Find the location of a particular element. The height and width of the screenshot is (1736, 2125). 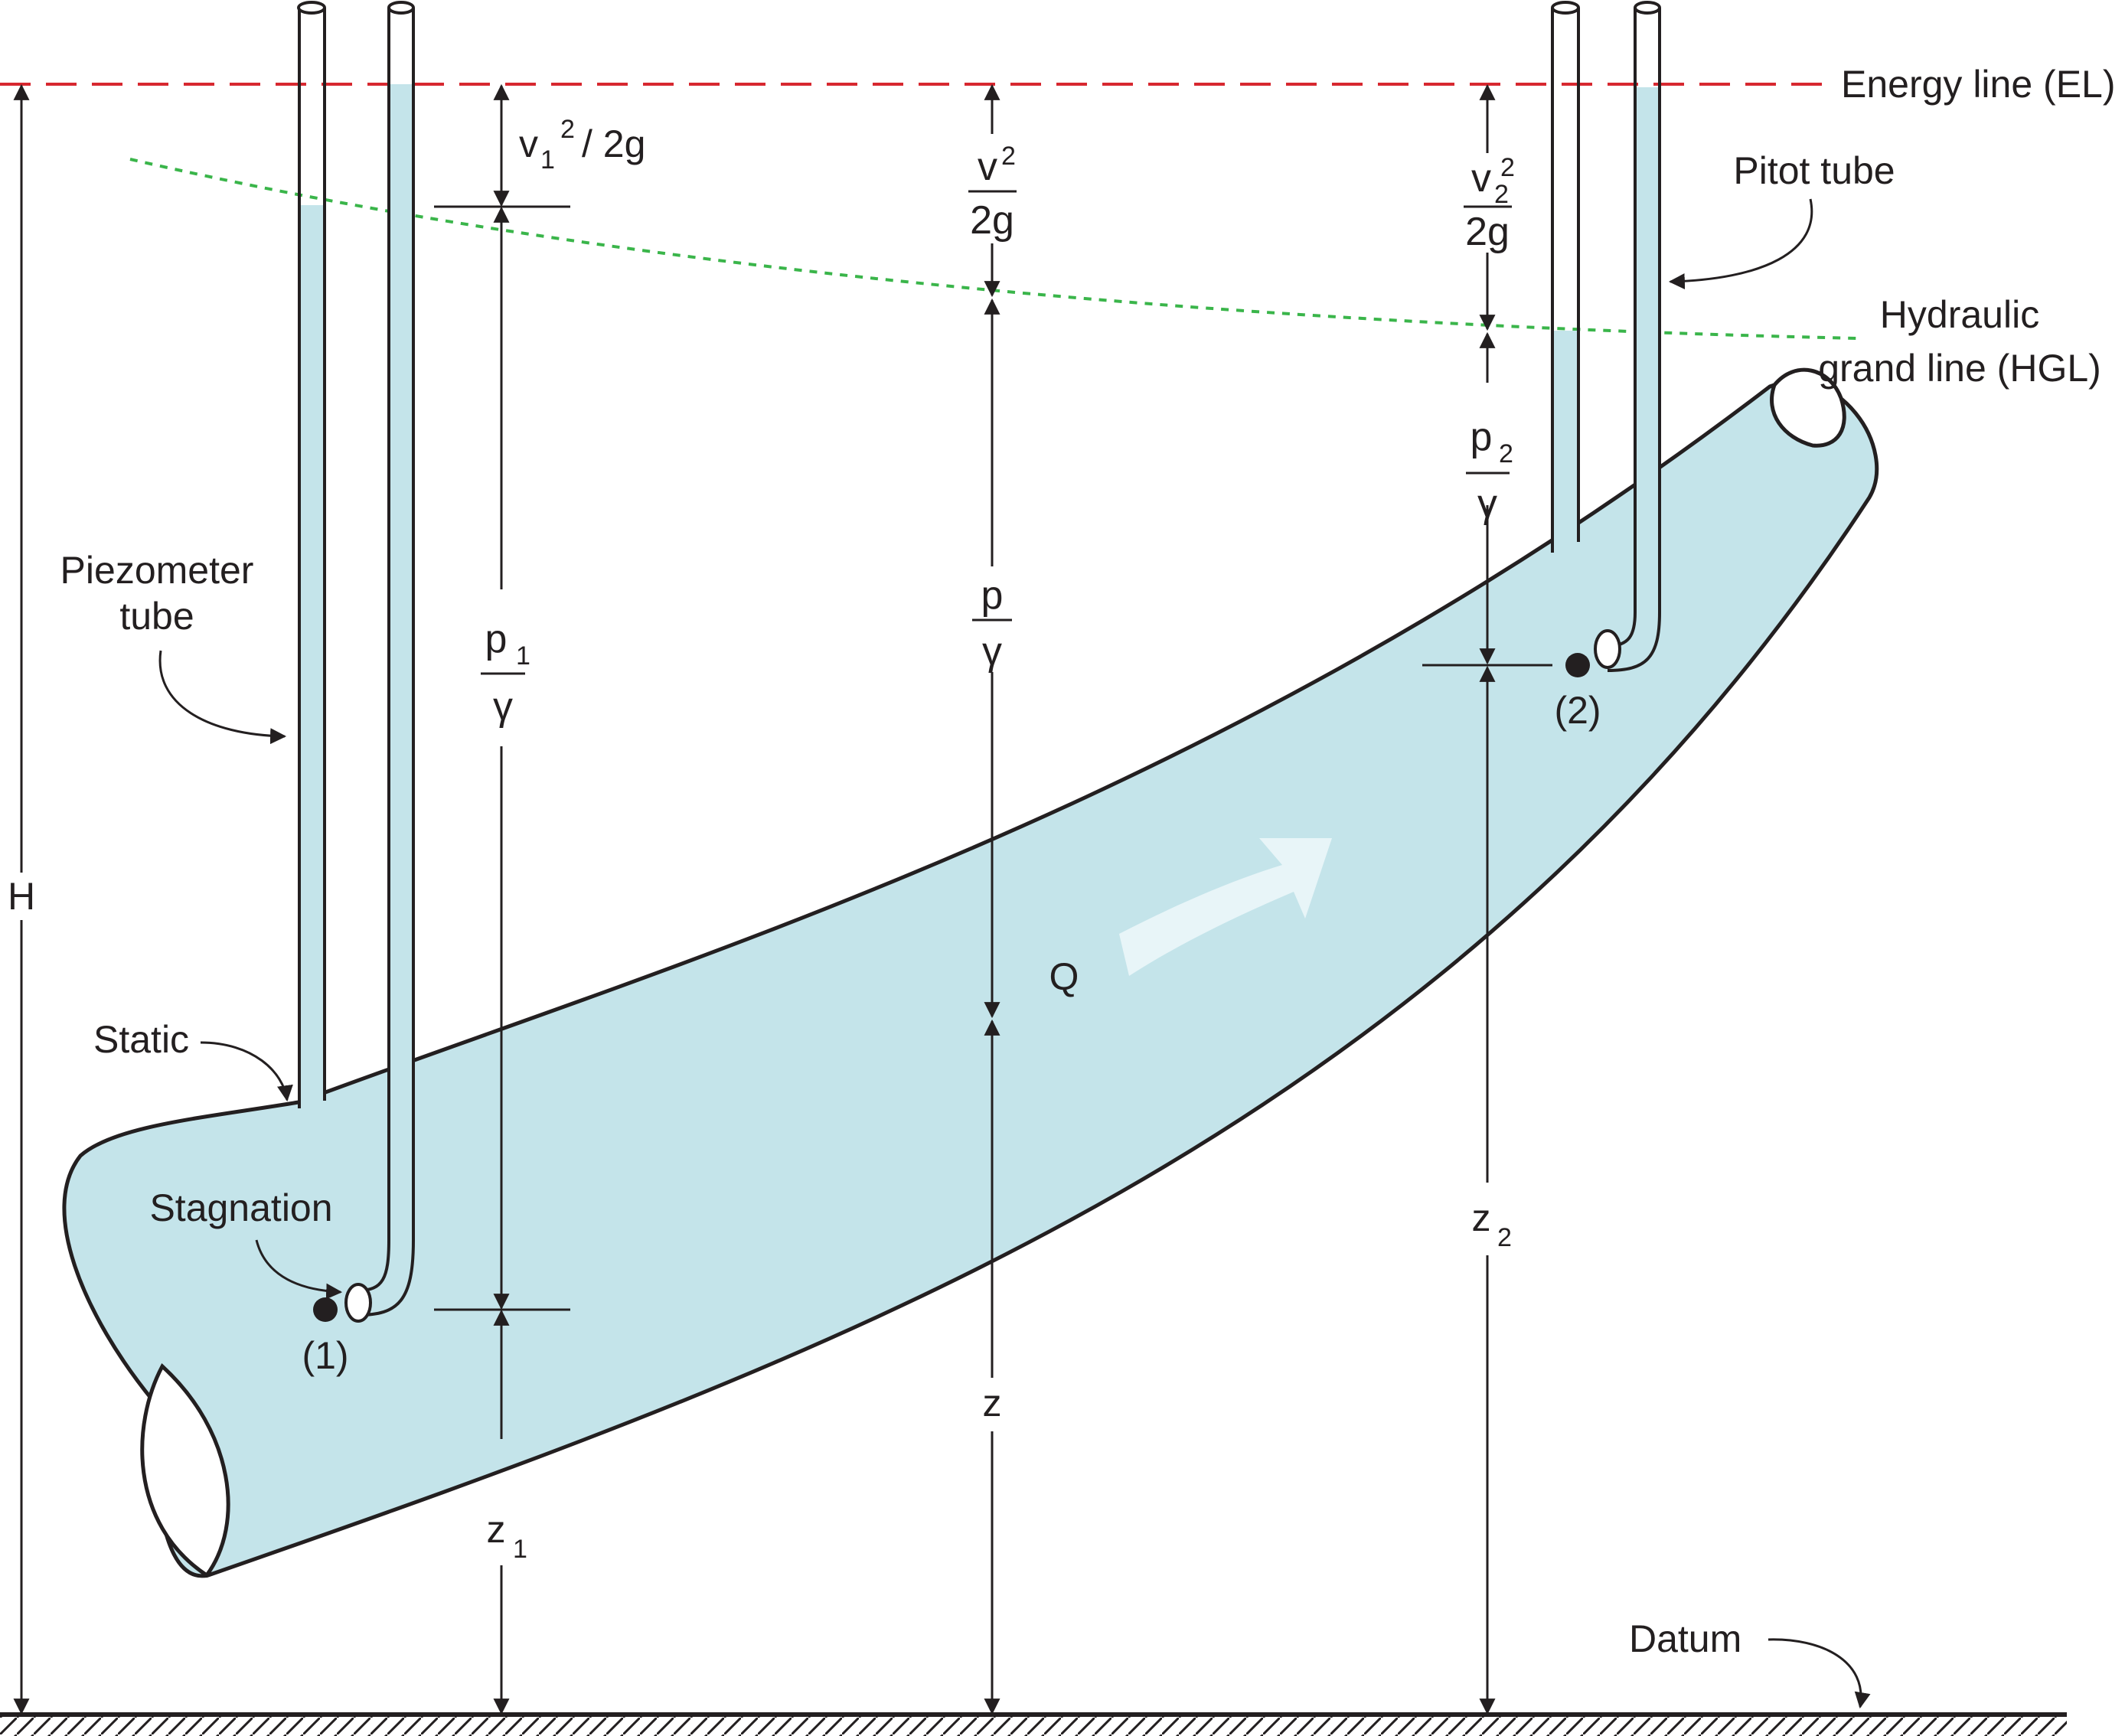

z2-label: z 2 is located at coordinates (1492, 1224).